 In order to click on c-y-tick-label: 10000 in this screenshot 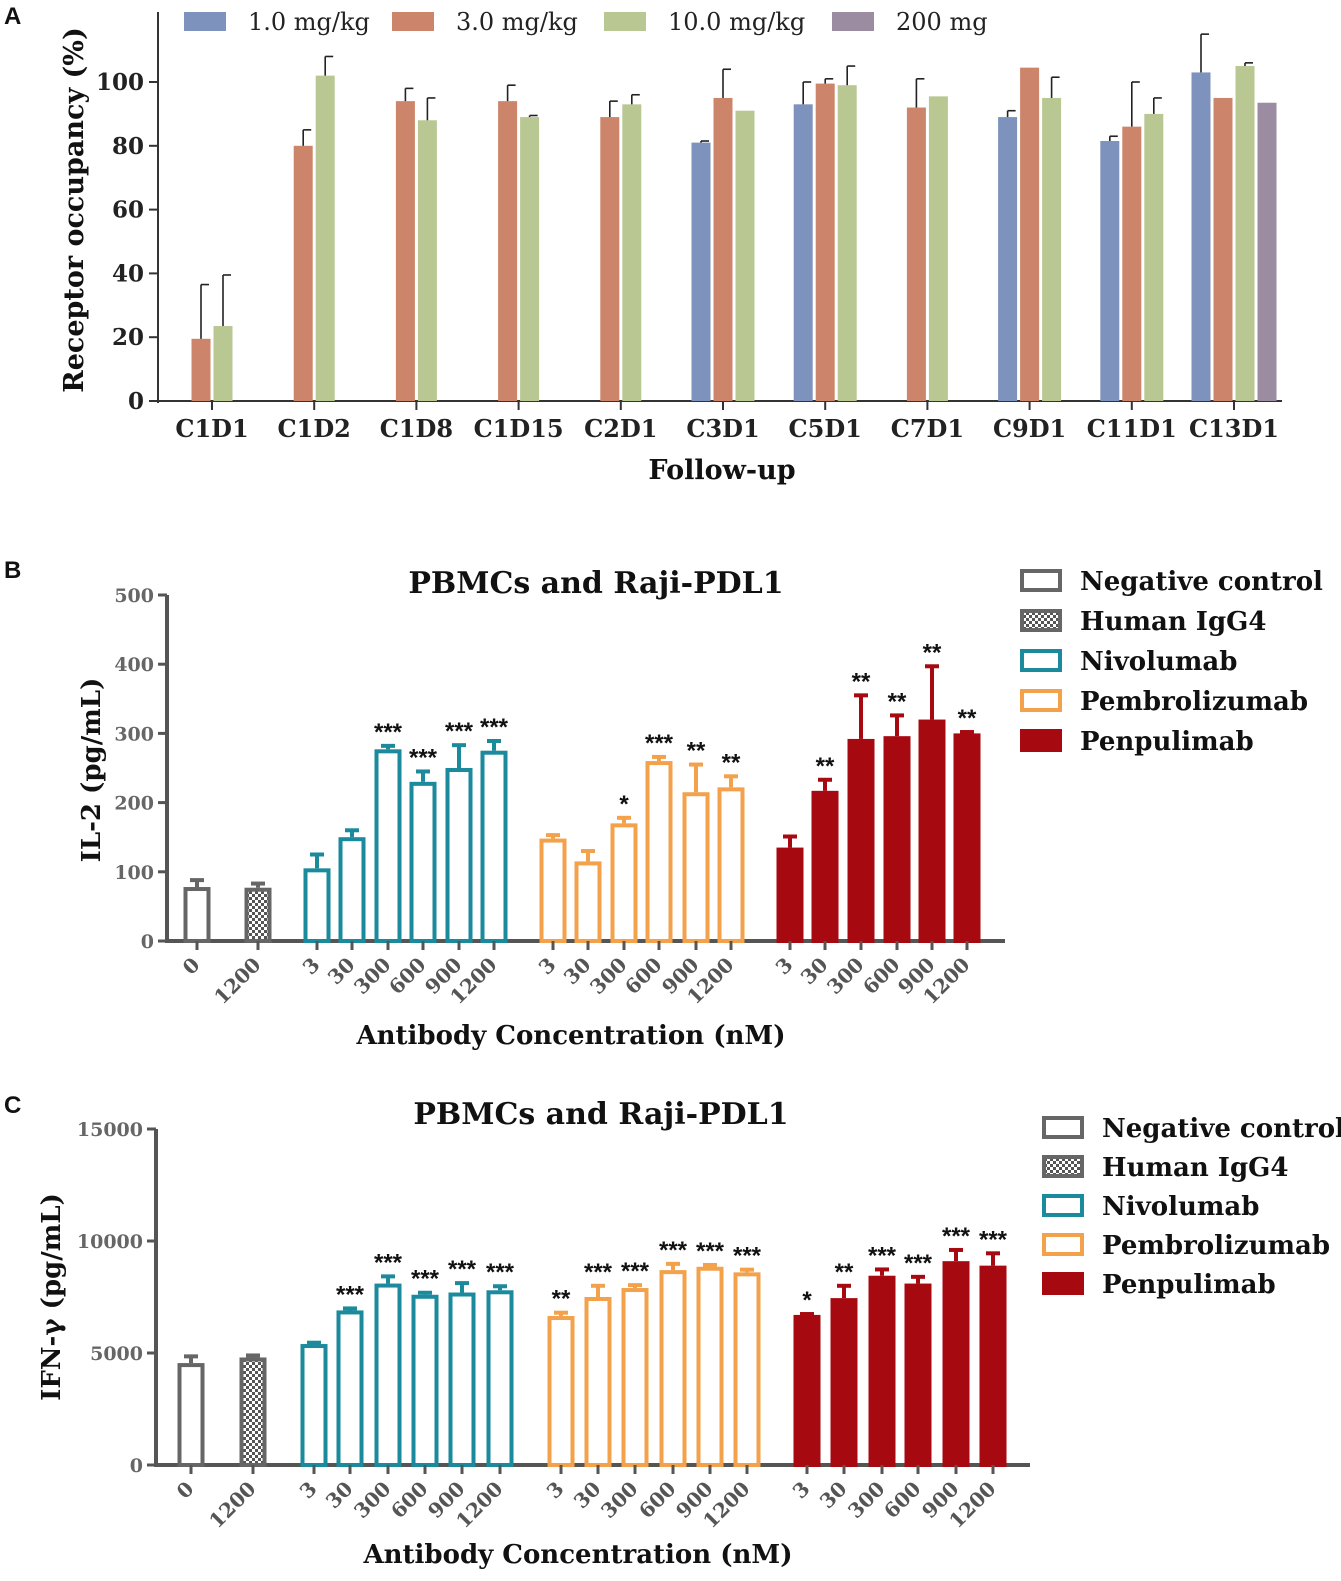, I will do `click(110, 1242)`.